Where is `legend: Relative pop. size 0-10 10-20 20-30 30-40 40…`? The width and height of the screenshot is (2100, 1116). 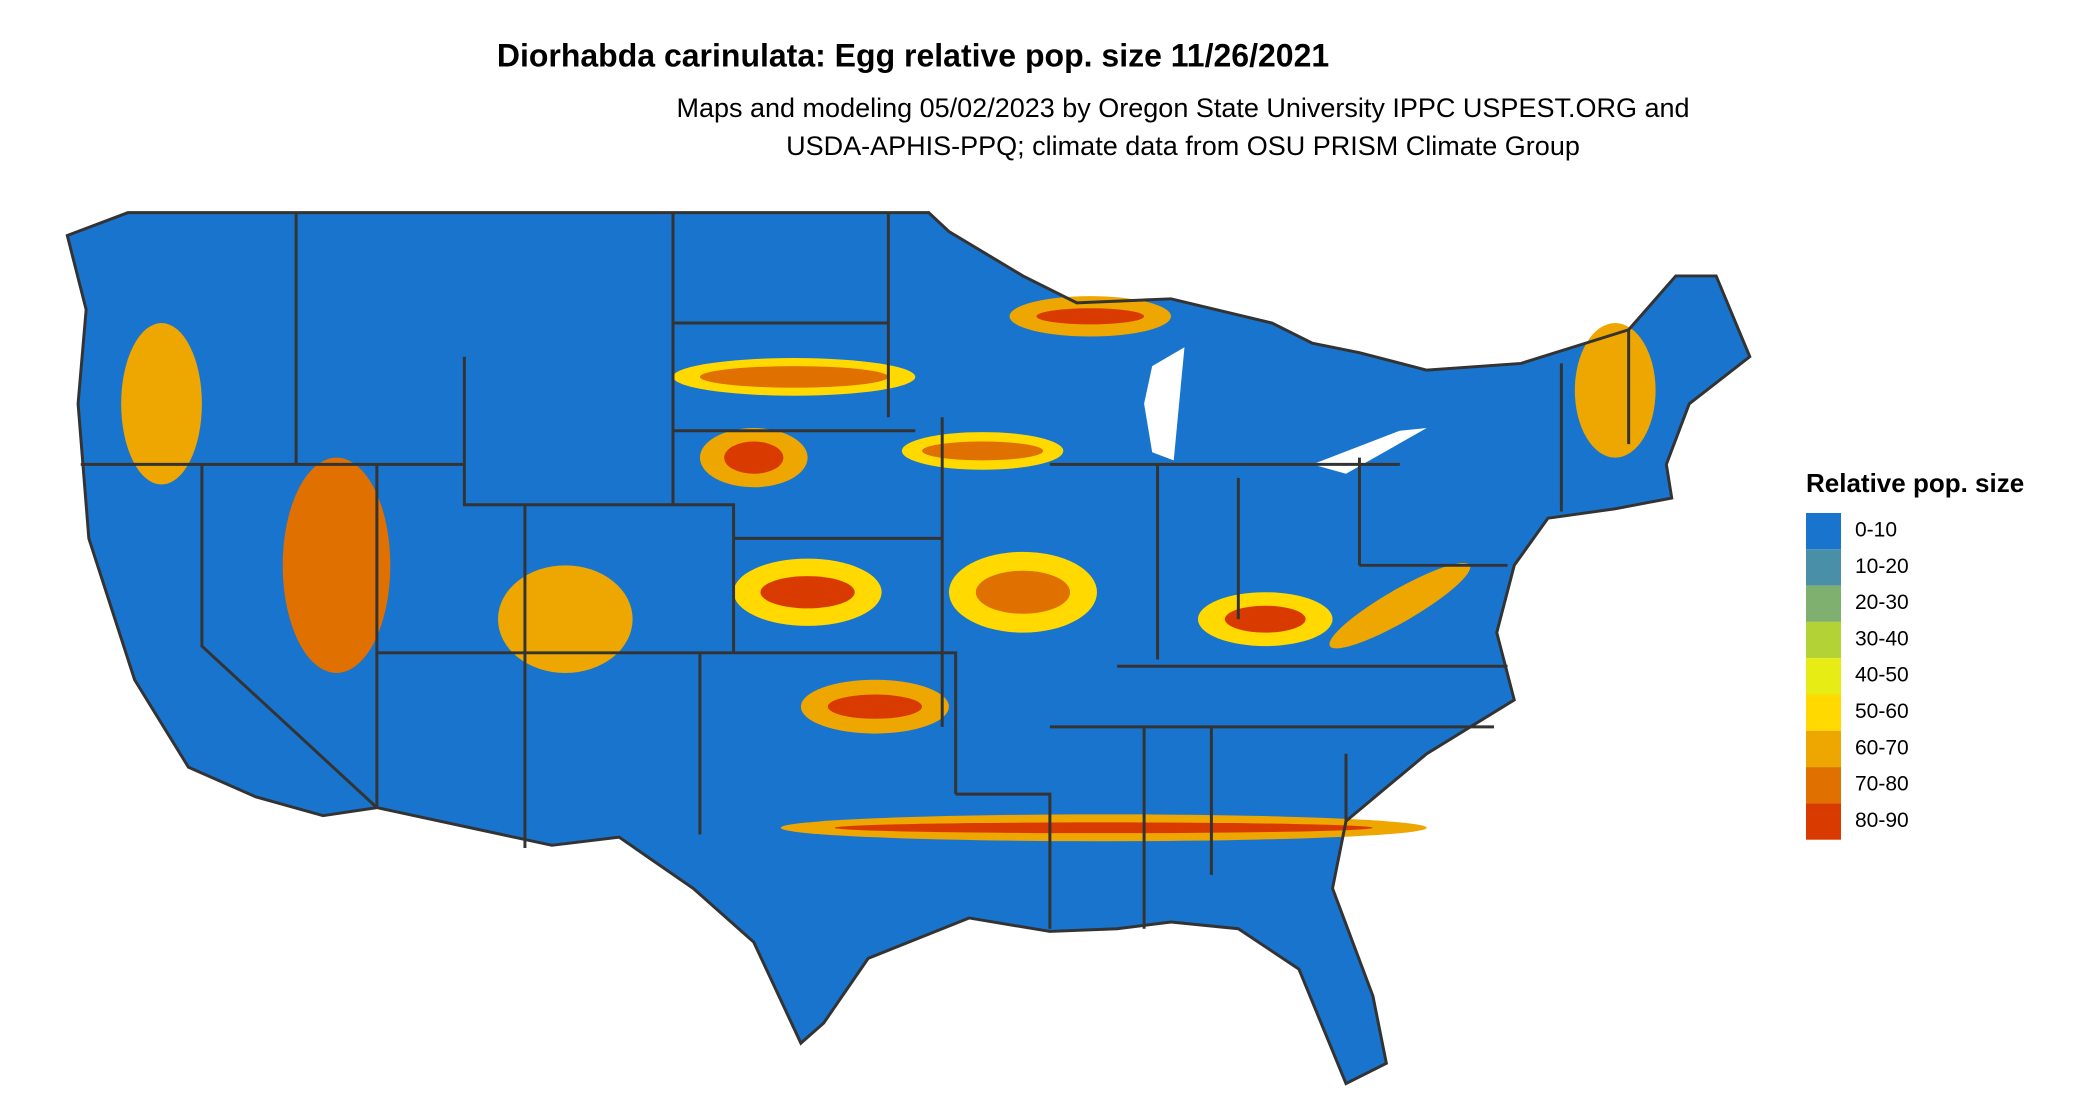 legend: Relative pop. size 0-10 10-20 20-30 30-40 40… is located at coordinates (1915, 654).